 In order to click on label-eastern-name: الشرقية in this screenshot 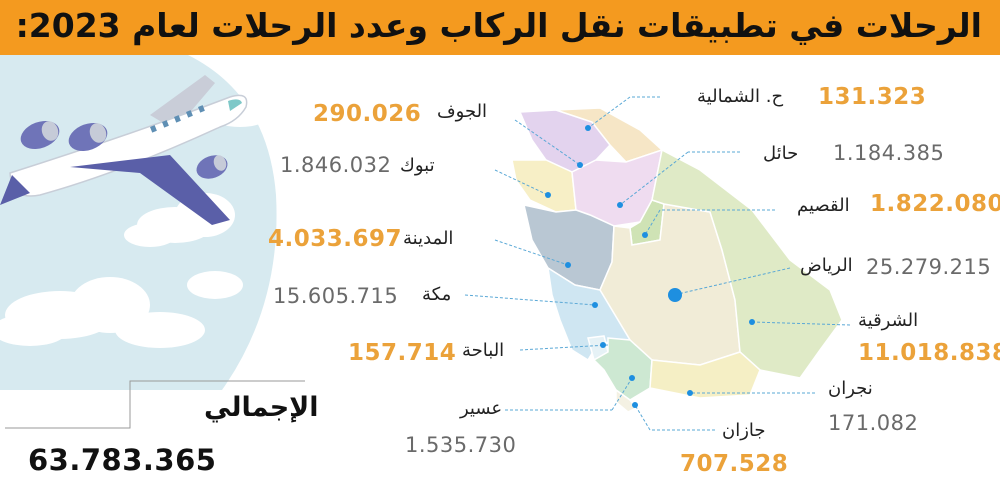, I will do `click(888, 320)`.